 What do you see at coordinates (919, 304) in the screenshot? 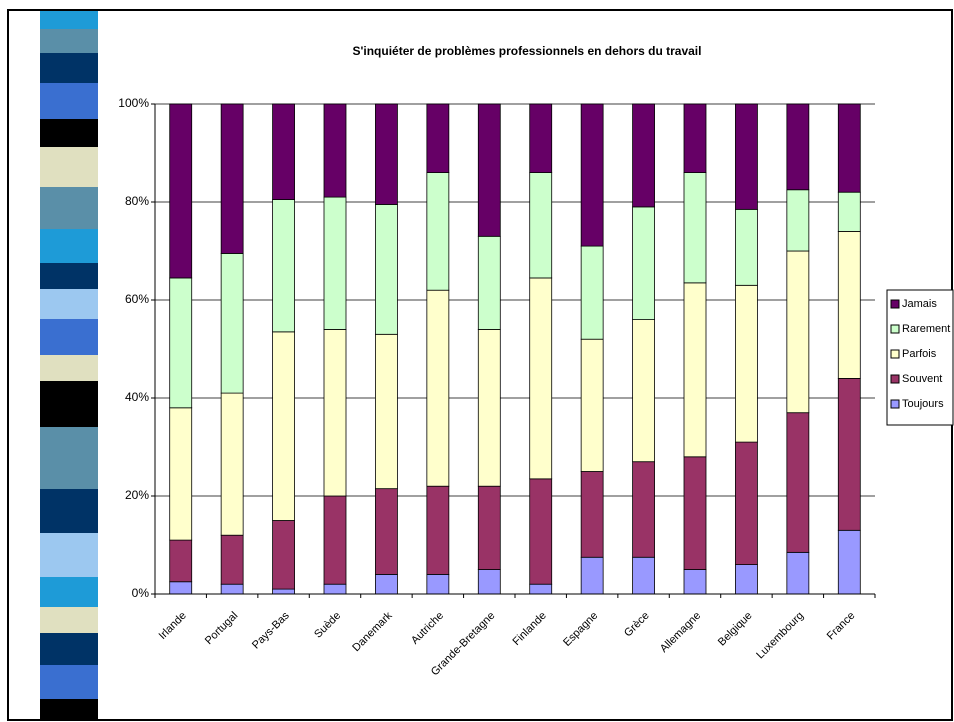
I see `legend-label: Jamais` at bounding box center [919, 304].